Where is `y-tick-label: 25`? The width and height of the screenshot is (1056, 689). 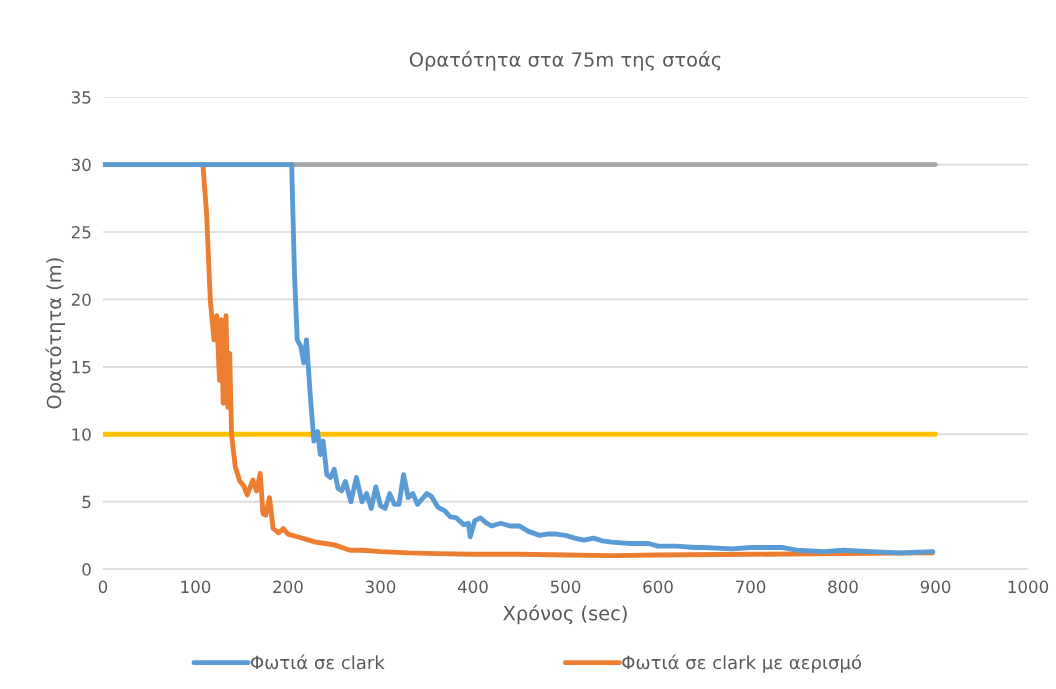
y-tick-label: 25 is located at coordinates (81, 232).